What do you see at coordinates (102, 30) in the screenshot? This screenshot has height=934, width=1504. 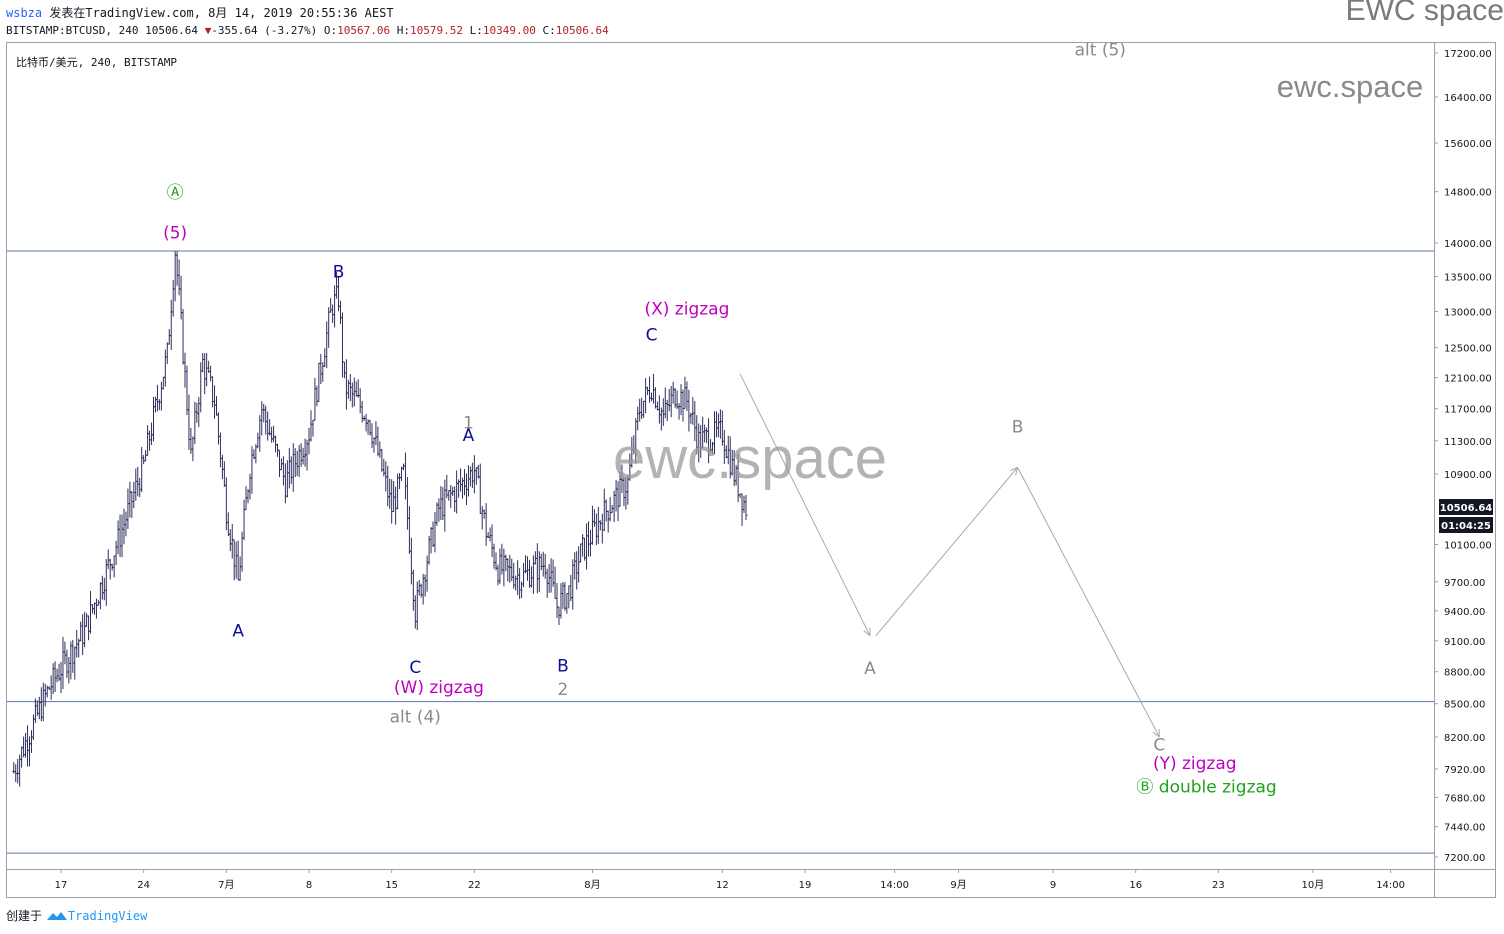 I see `symbol-line: BITSTAMP:BTCUSD, 240 10506.64` at bounding box center [102, 30].